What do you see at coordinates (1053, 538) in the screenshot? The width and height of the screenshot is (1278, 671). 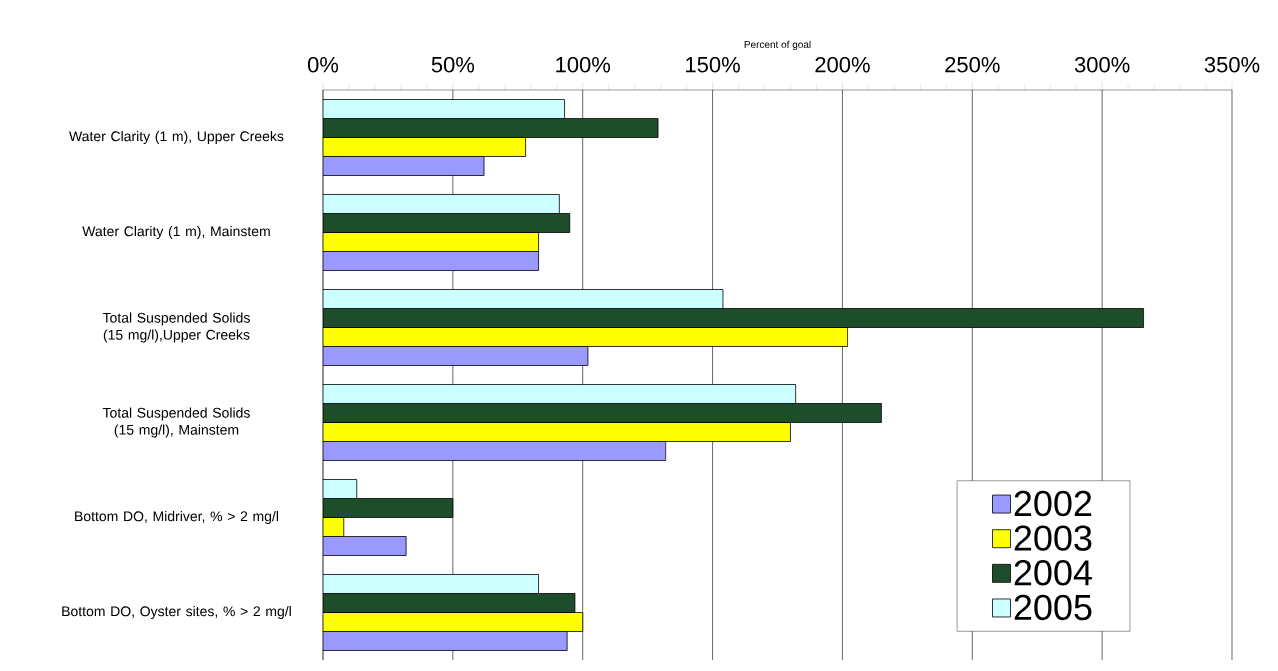 I see `legend-label: 2003` at bounding box center [1053, 538].